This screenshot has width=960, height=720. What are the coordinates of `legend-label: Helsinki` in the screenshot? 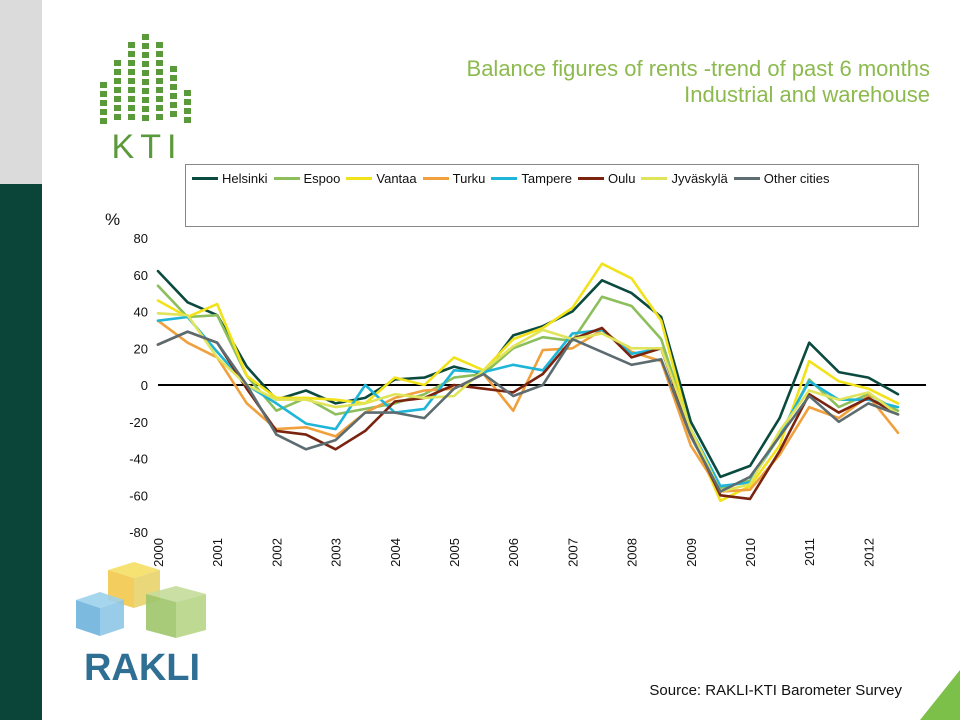 It's located at (245, 178).